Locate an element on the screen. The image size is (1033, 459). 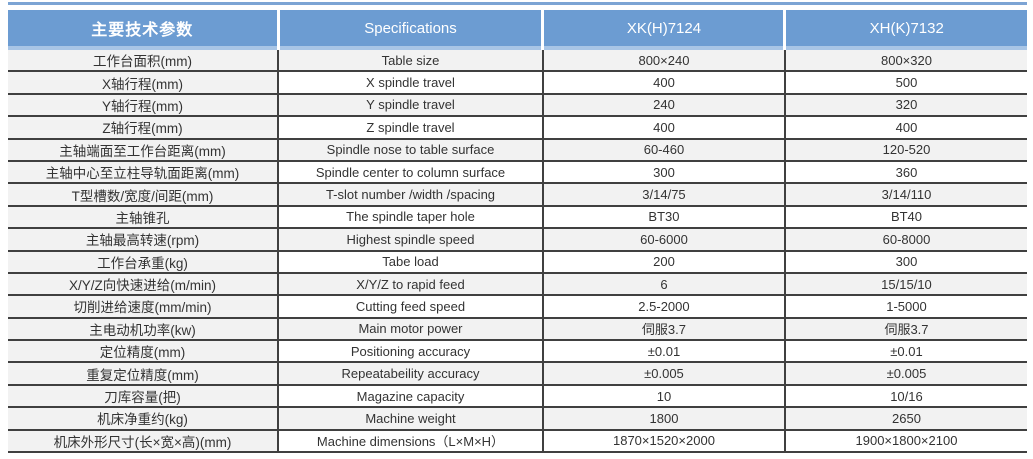
param-cell: 主轴最高转速(rpm) is located at coordinates (144, 240).